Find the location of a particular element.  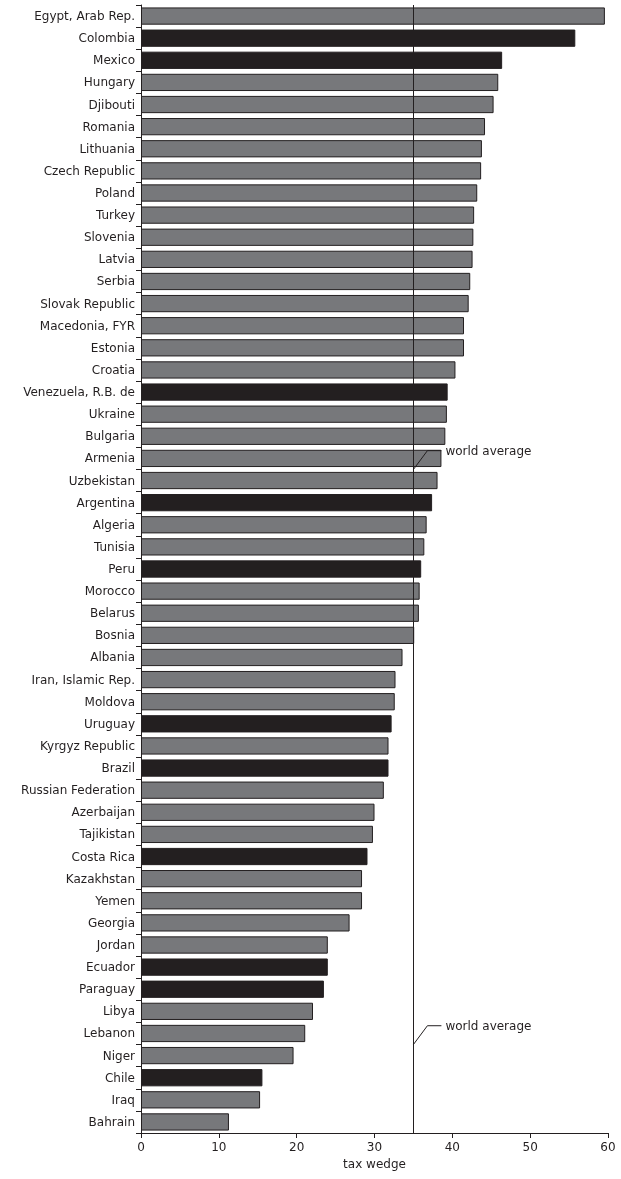

y-tick-label: Slovenia is located at coordinates (109, 237).